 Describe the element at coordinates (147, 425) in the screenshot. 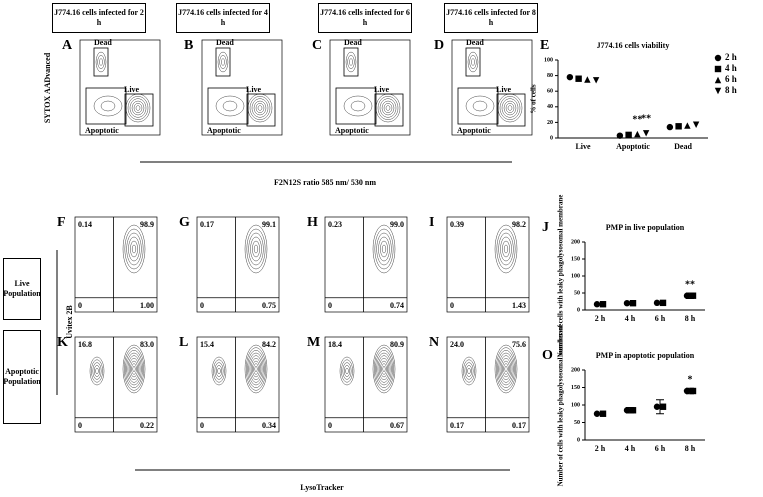

I see `quadrant-value: 0.22` at that location.